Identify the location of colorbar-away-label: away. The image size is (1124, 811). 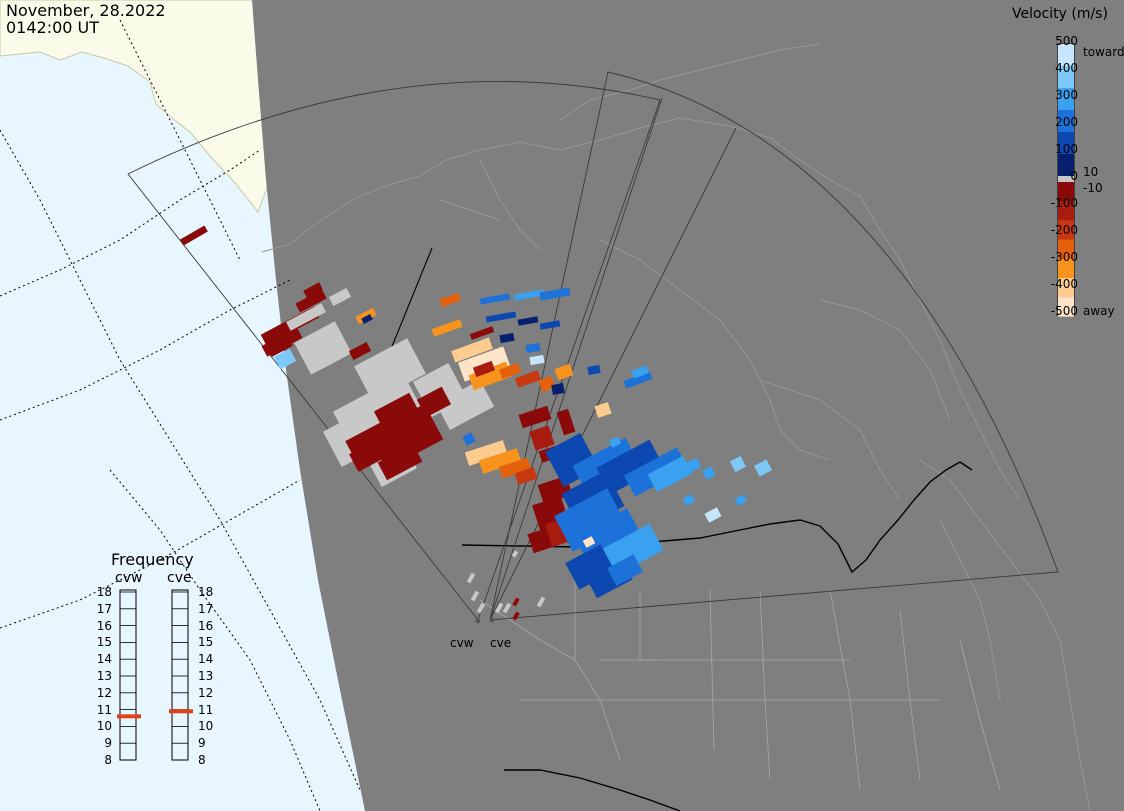
(1099, 311).